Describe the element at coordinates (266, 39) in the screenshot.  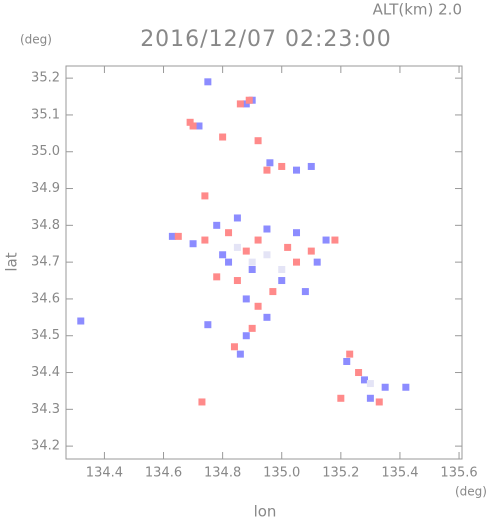
I see `chart-title: 2016/12/07 02:23:00` at that location.